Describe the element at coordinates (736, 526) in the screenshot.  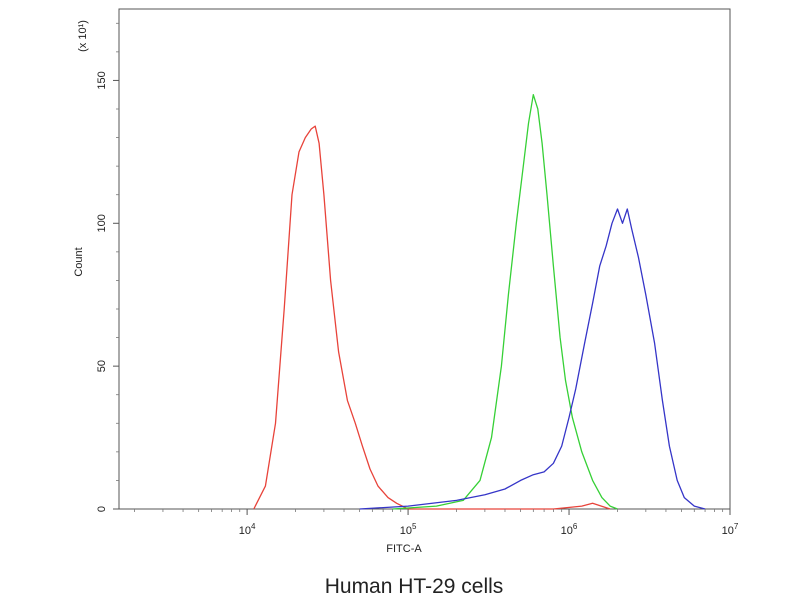
I see `x-tick-exponent: 7` at that location.